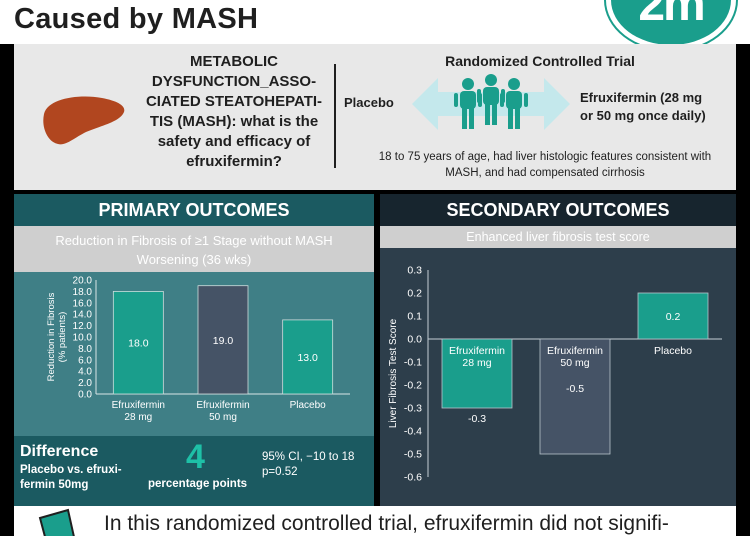  Describe the element at coordinates (413, 455) in the screenshot. I see `y-tick-label: -0.5` at that location.